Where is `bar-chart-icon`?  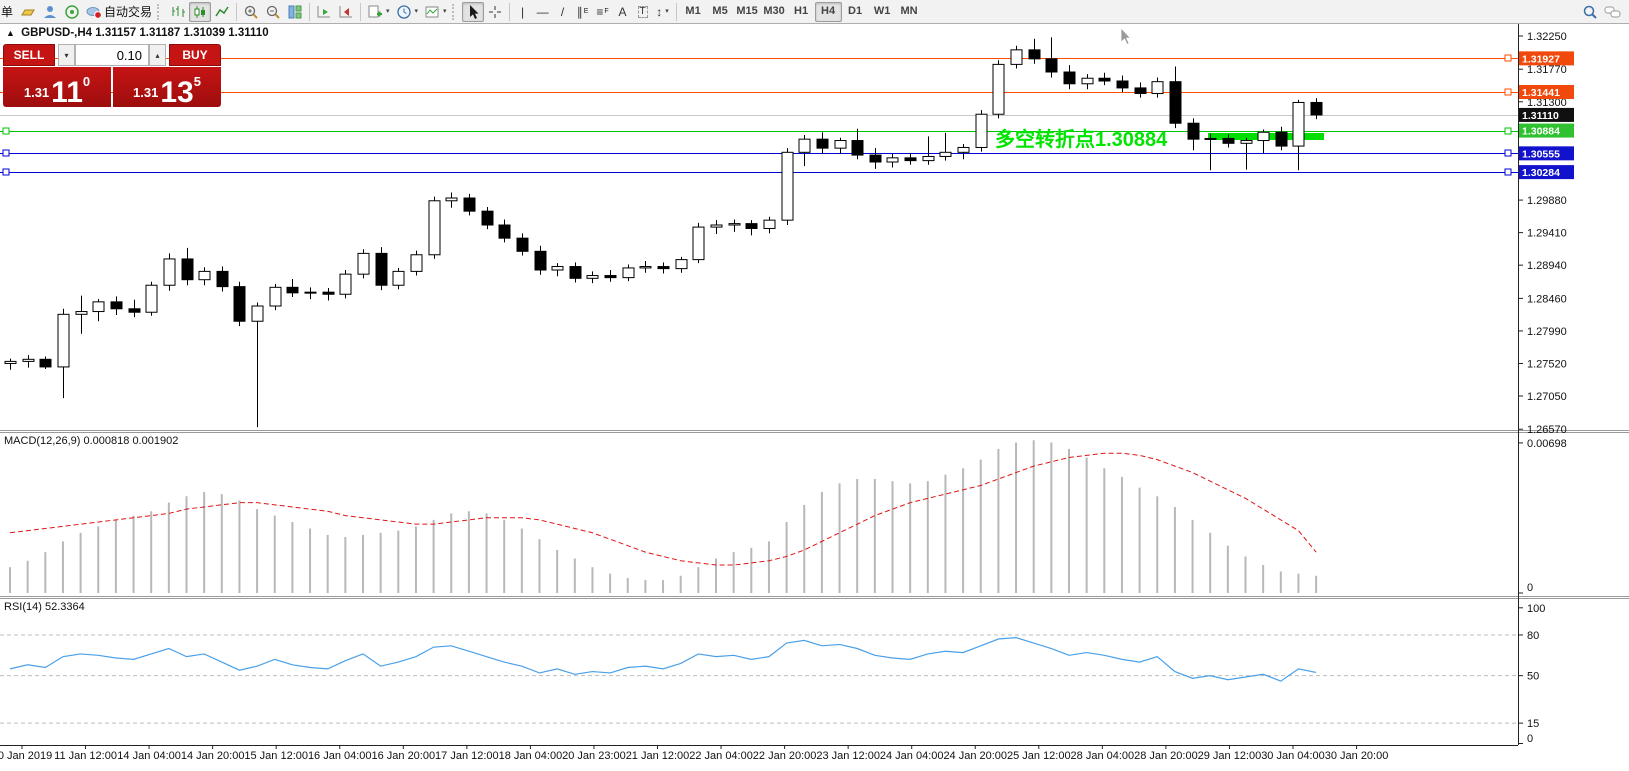
bar-chart-icon is located at coordinates (179, 11).